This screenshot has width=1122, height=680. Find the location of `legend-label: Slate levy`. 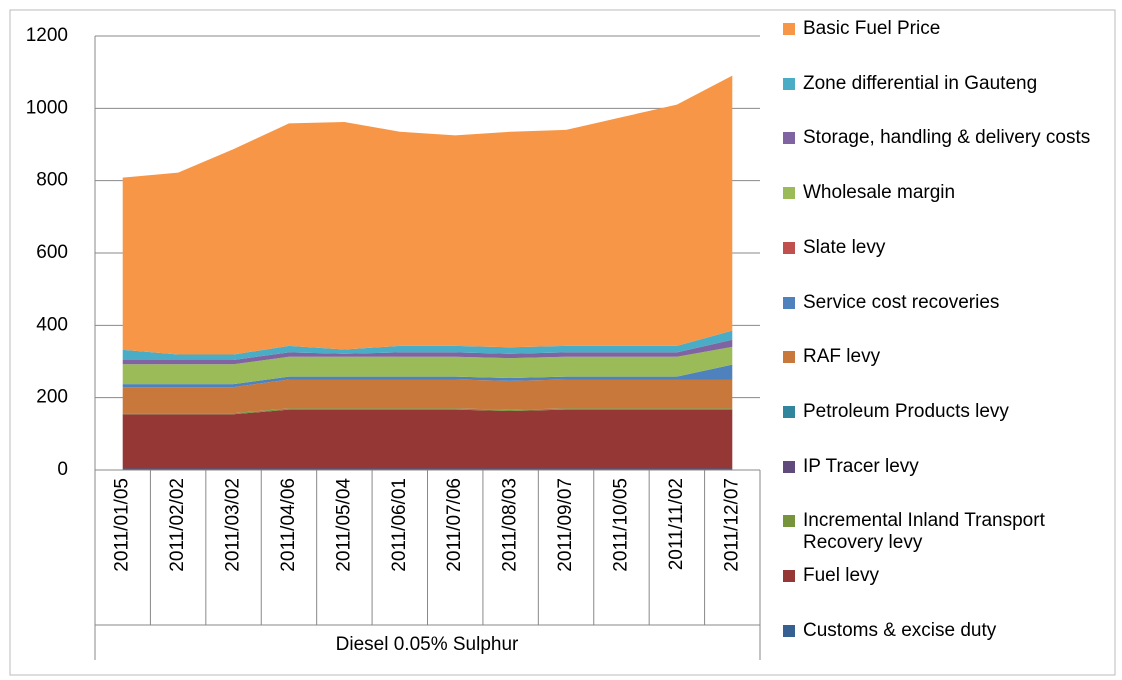

legend-label: Slate levy is located at coordinates (844, 247).